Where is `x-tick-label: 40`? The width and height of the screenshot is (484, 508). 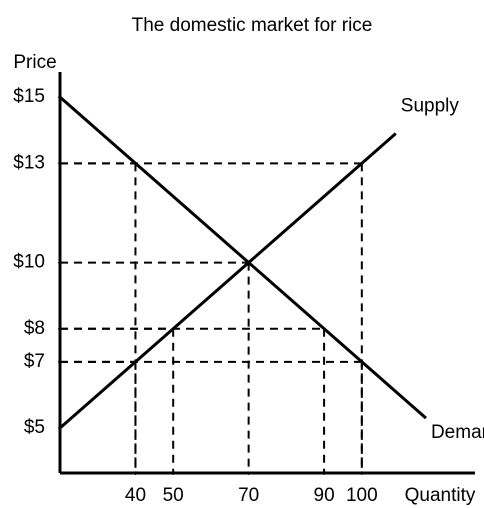 x-tick-label: 40 is located at coordinates (135, 495).